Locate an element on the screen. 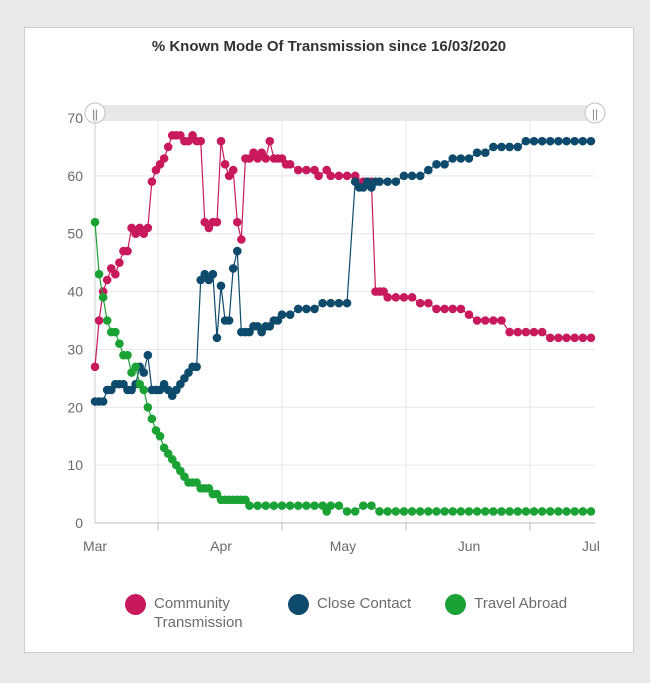 The image size is (650, 683). y-tick-label: 30 is located at coordinates (75, 349).